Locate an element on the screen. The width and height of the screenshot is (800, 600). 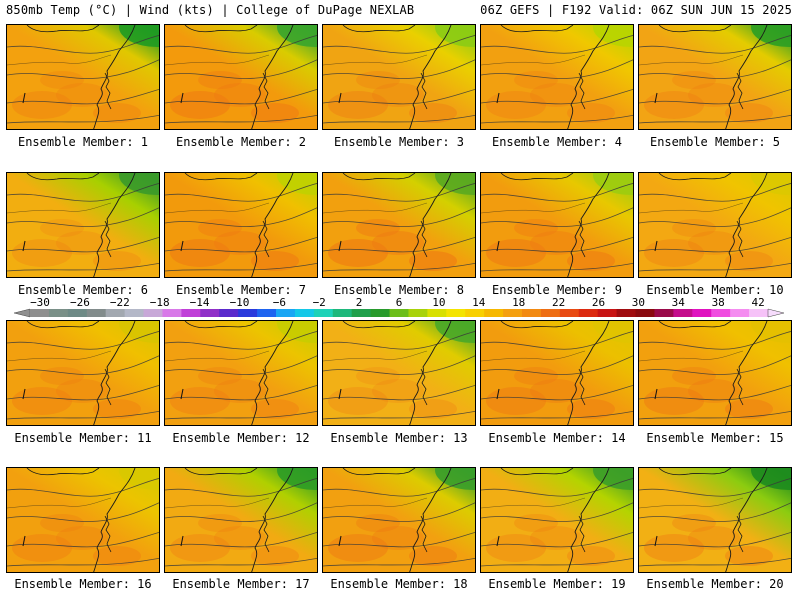
ensemble-member-label: Ensemble Member: 2 is located at coordinates (241, 142).